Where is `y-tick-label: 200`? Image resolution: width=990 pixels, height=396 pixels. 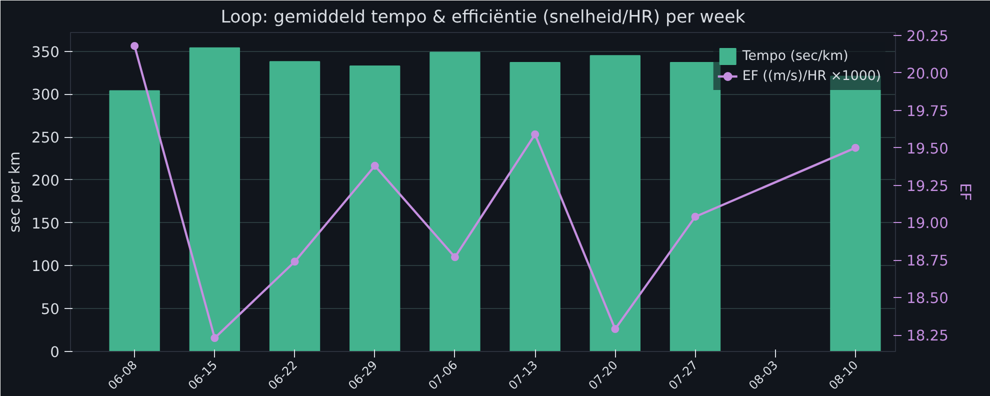 y-tick-label: 200 is located at coordinates (46, 181).